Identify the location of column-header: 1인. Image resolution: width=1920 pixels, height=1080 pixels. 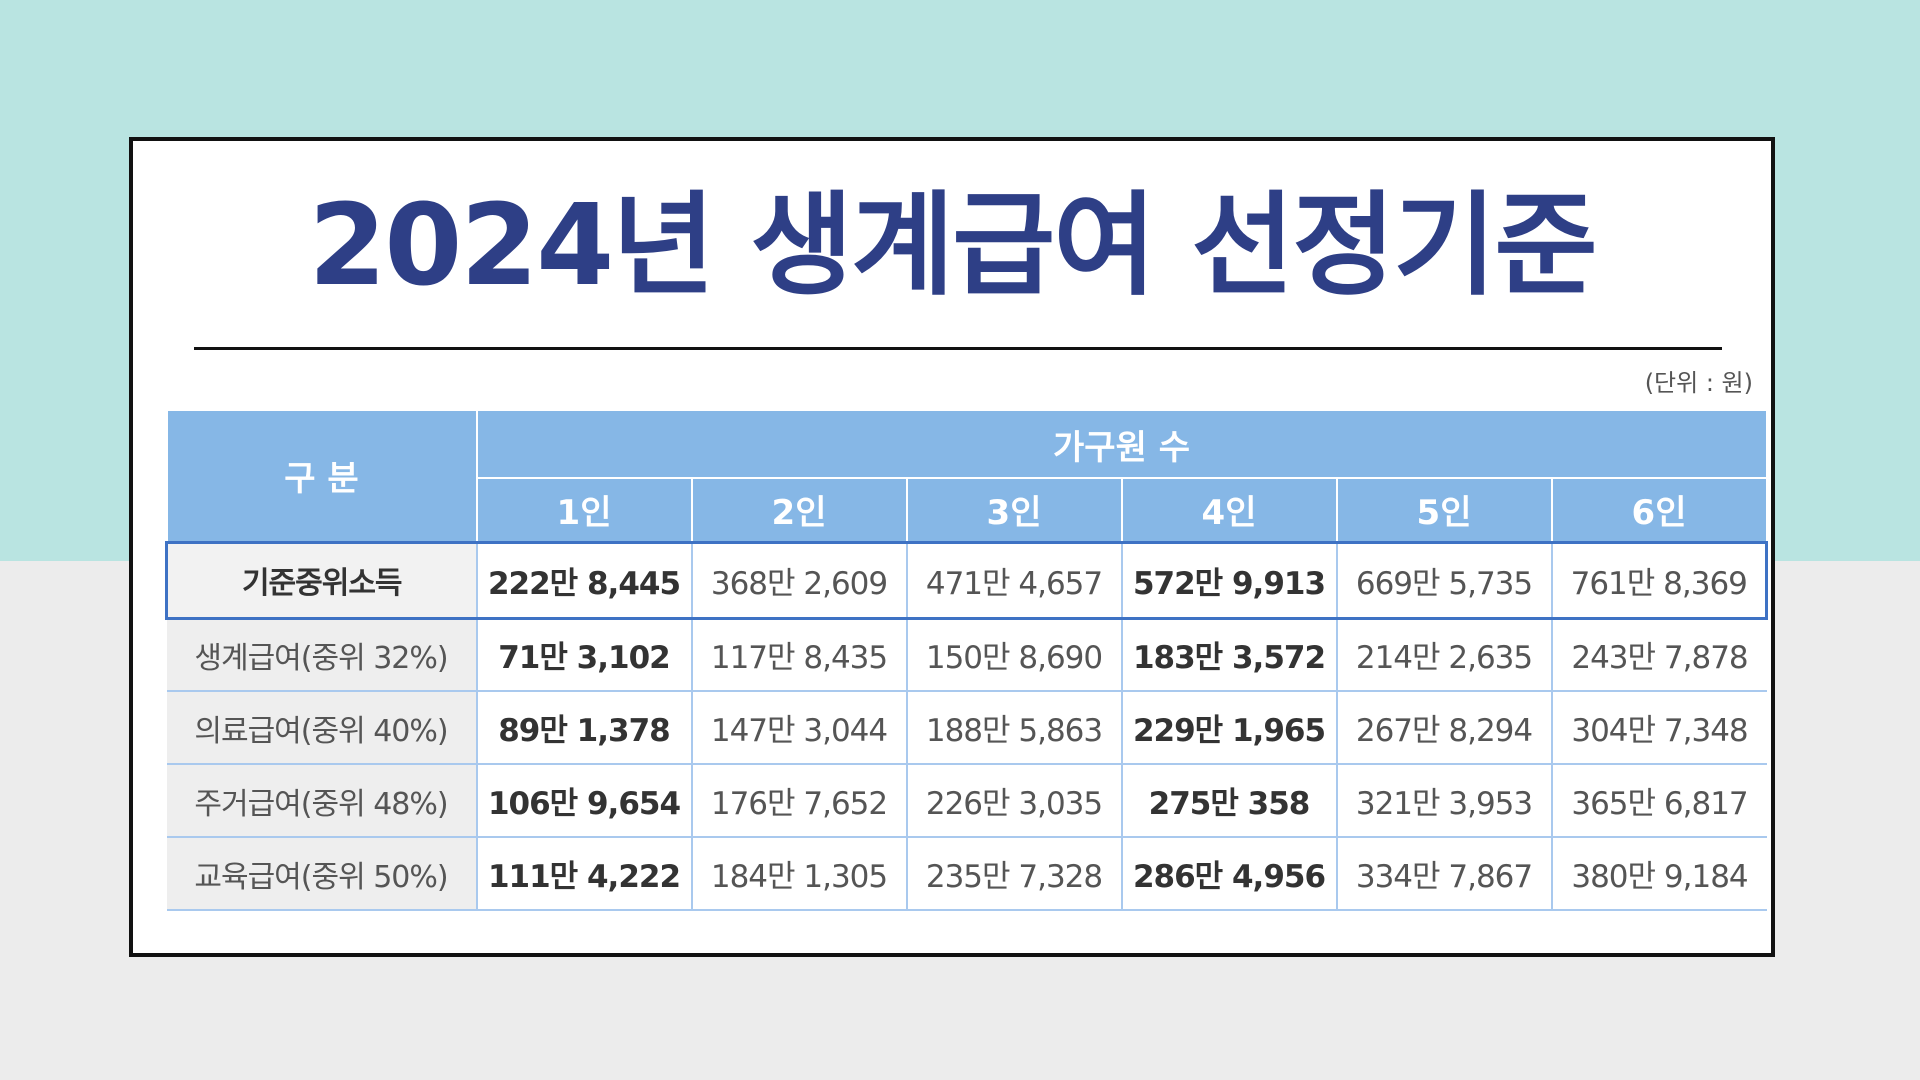
(584, 510).